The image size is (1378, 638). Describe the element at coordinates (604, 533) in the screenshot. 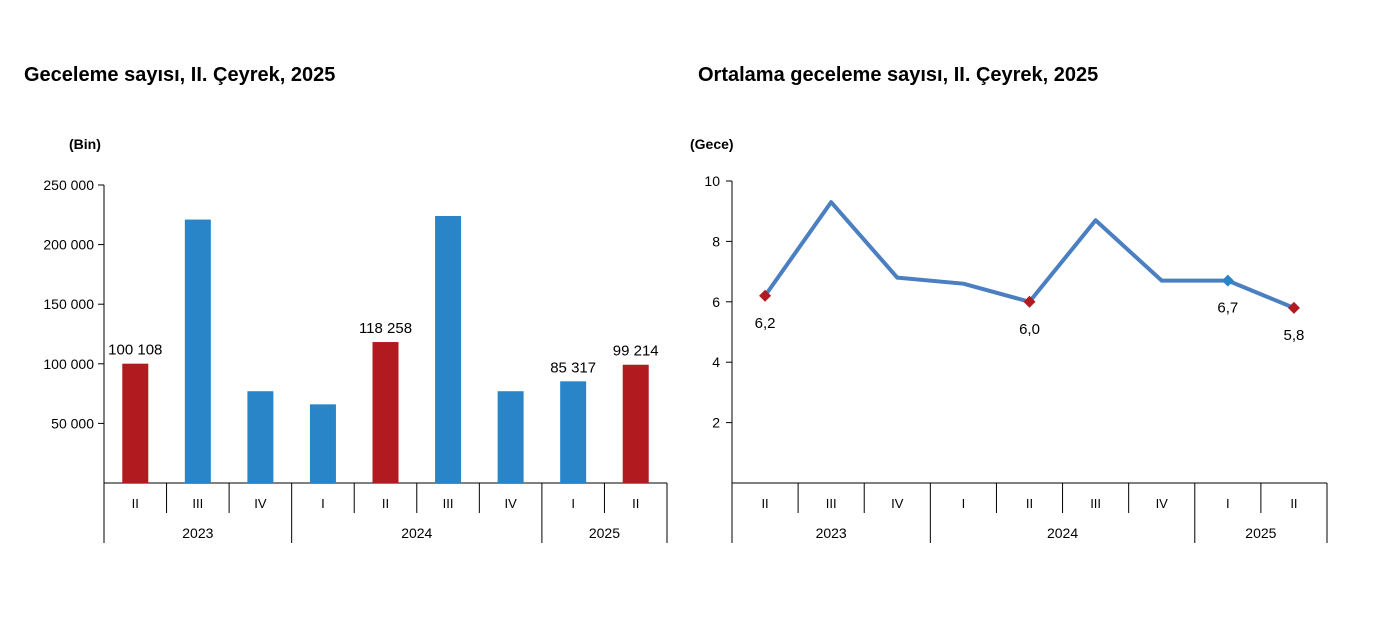

I see `bar-year-label: 2025` at that location.